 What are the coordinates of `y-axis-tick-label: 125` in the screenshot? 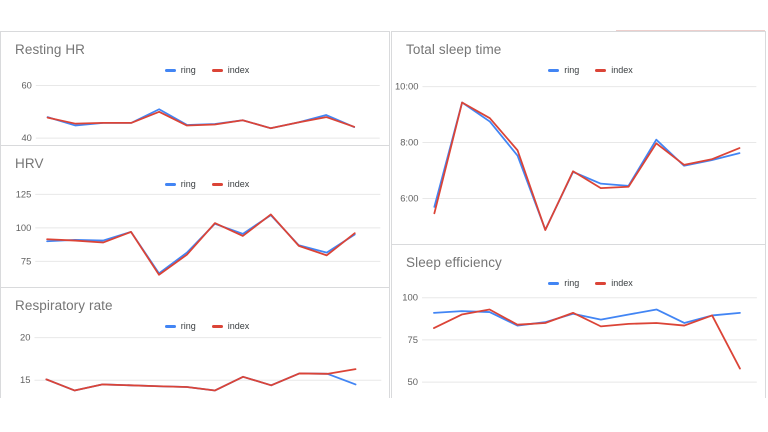 It's located at (24, 194).